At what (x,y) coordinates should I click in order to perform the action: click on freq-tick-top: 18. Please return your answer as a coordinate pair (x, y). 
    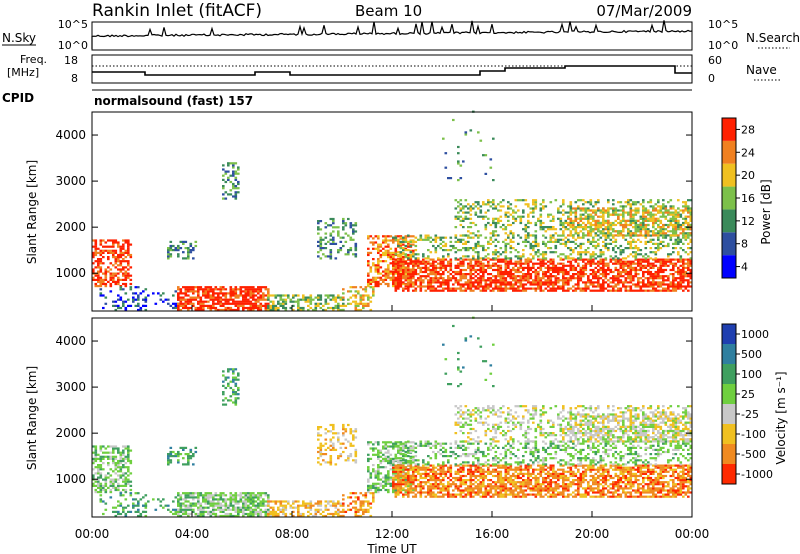
    Looking at the image, I should click on (71, 60).